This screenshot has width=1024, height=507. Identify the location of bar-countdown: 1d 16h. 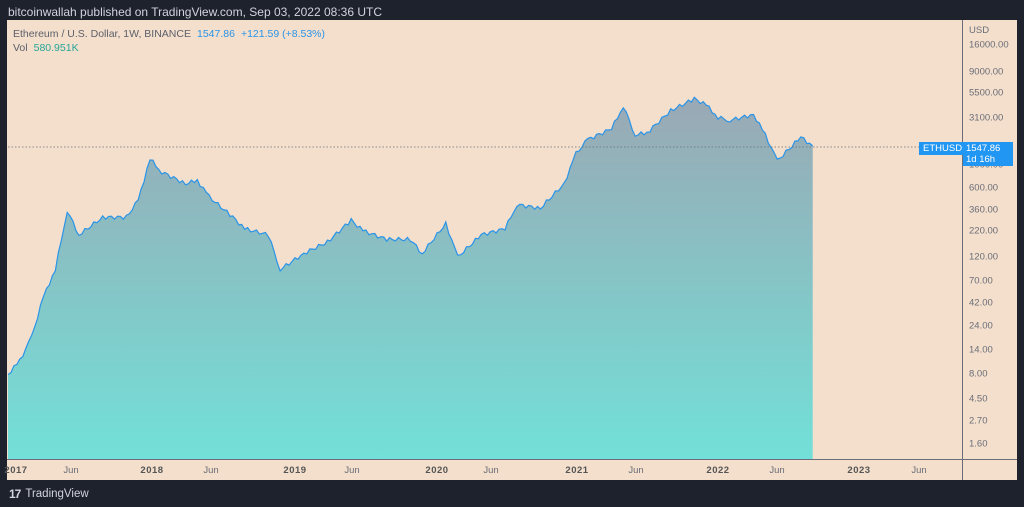
(981, 159).